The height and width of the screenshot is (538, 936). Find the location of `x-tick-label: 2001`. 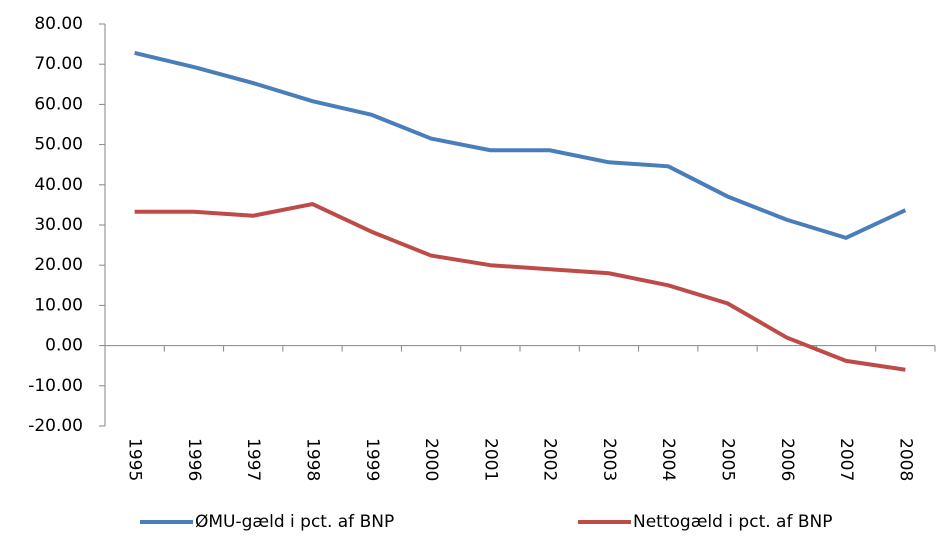

x-tick-label: 2001 is located at coordinates (490, 459).